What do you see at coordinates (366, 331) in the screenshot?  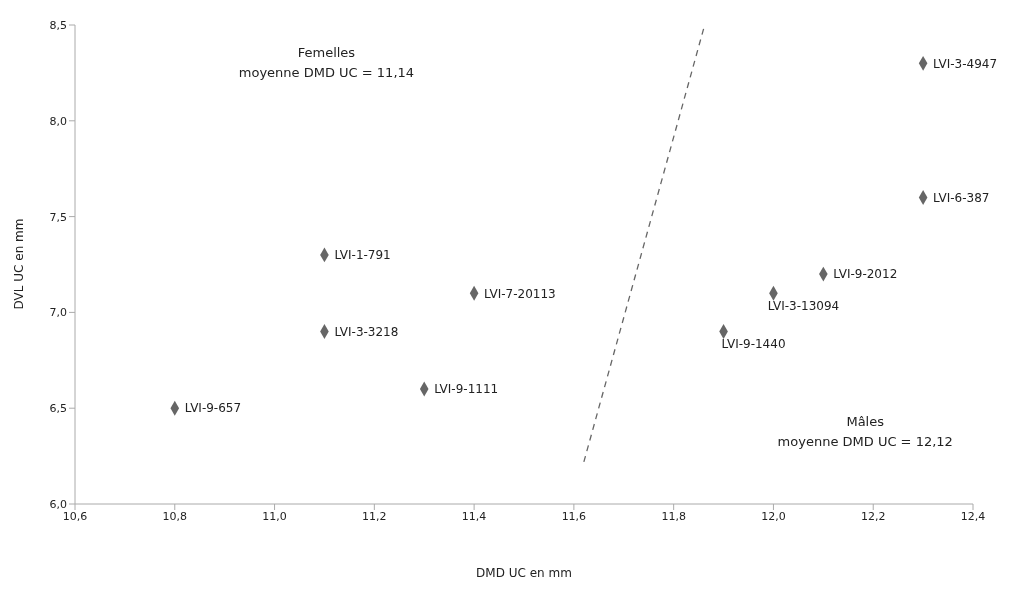 I see `annotation: LVI-3-3218` at bounding box center [366, 331].